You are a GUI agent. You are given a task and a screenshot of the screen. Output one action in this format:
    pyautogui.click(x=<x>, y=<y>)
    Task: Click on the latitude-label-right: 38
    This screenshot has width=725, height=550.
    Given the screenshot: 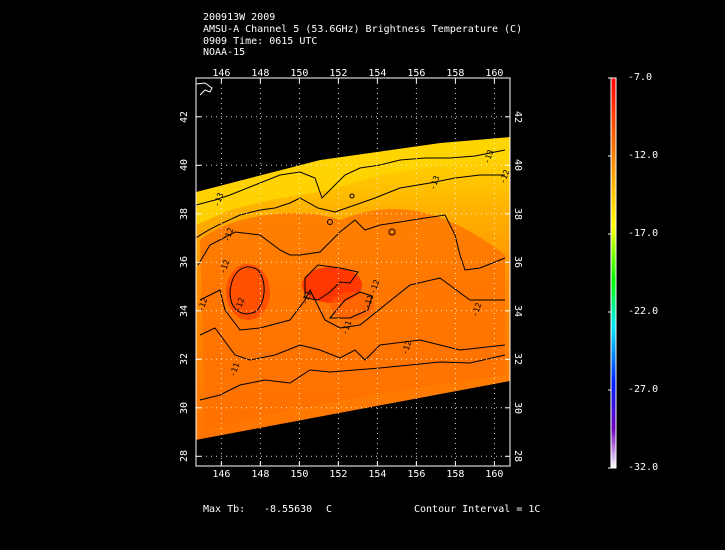 What is the action you would take?
    pyautogui.click(x=518, y=213)
    